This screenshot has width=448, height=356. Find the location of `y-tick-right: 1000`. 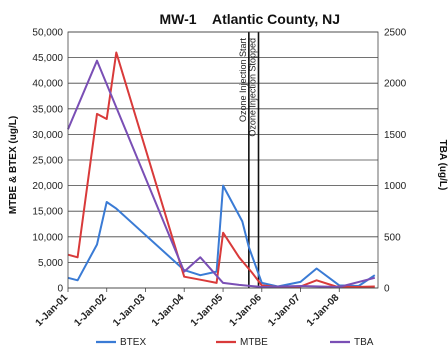

y-tick-right: 1000 is located at coordinates (395, 186).